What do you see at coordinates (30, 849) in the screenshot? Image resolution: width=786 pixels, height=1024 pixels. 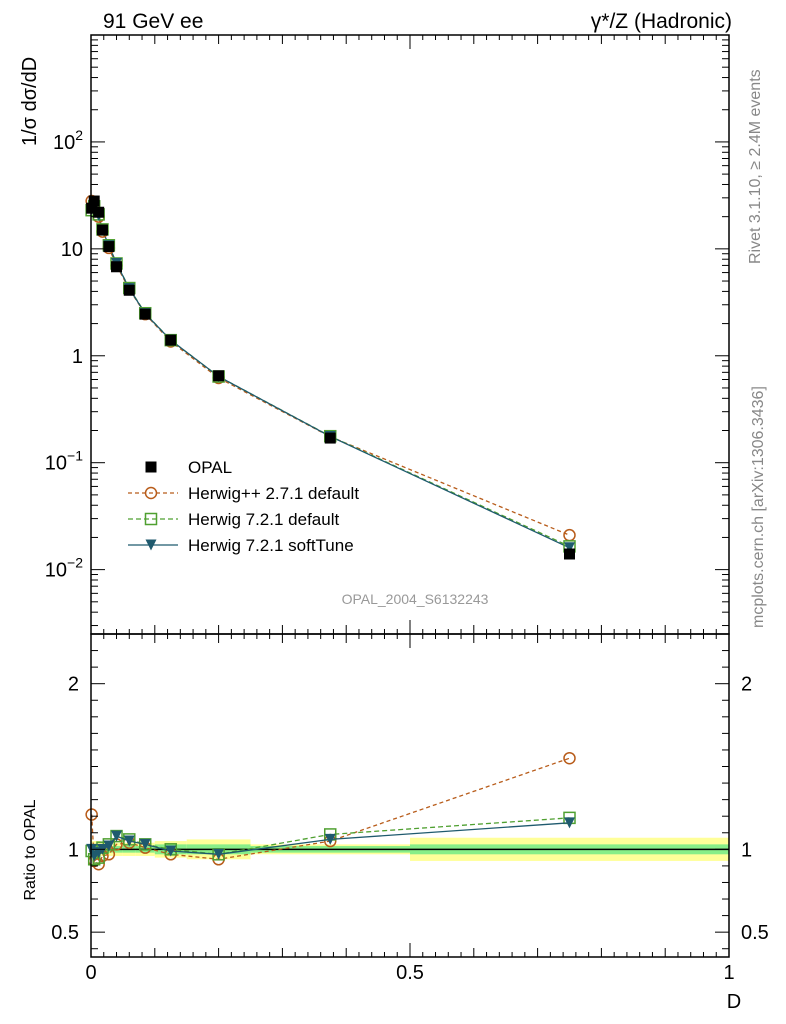 I see `ratio-ylabel: Ratio to OPAL` at bounding box center [30, 849].